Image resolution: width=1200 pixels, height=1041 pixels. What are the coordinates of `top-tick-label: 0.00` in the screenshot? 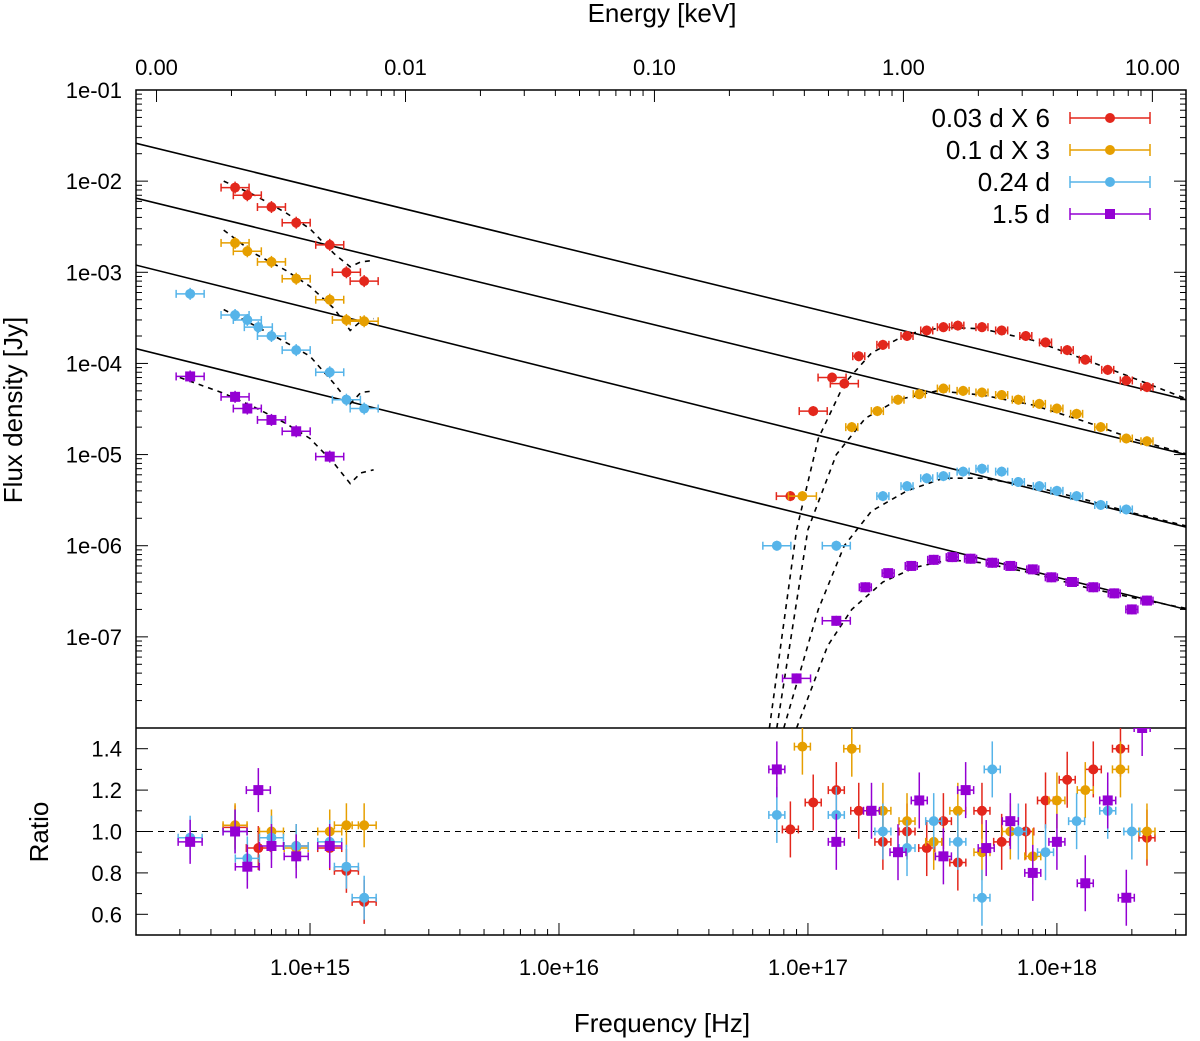 It's located at (156, 67).